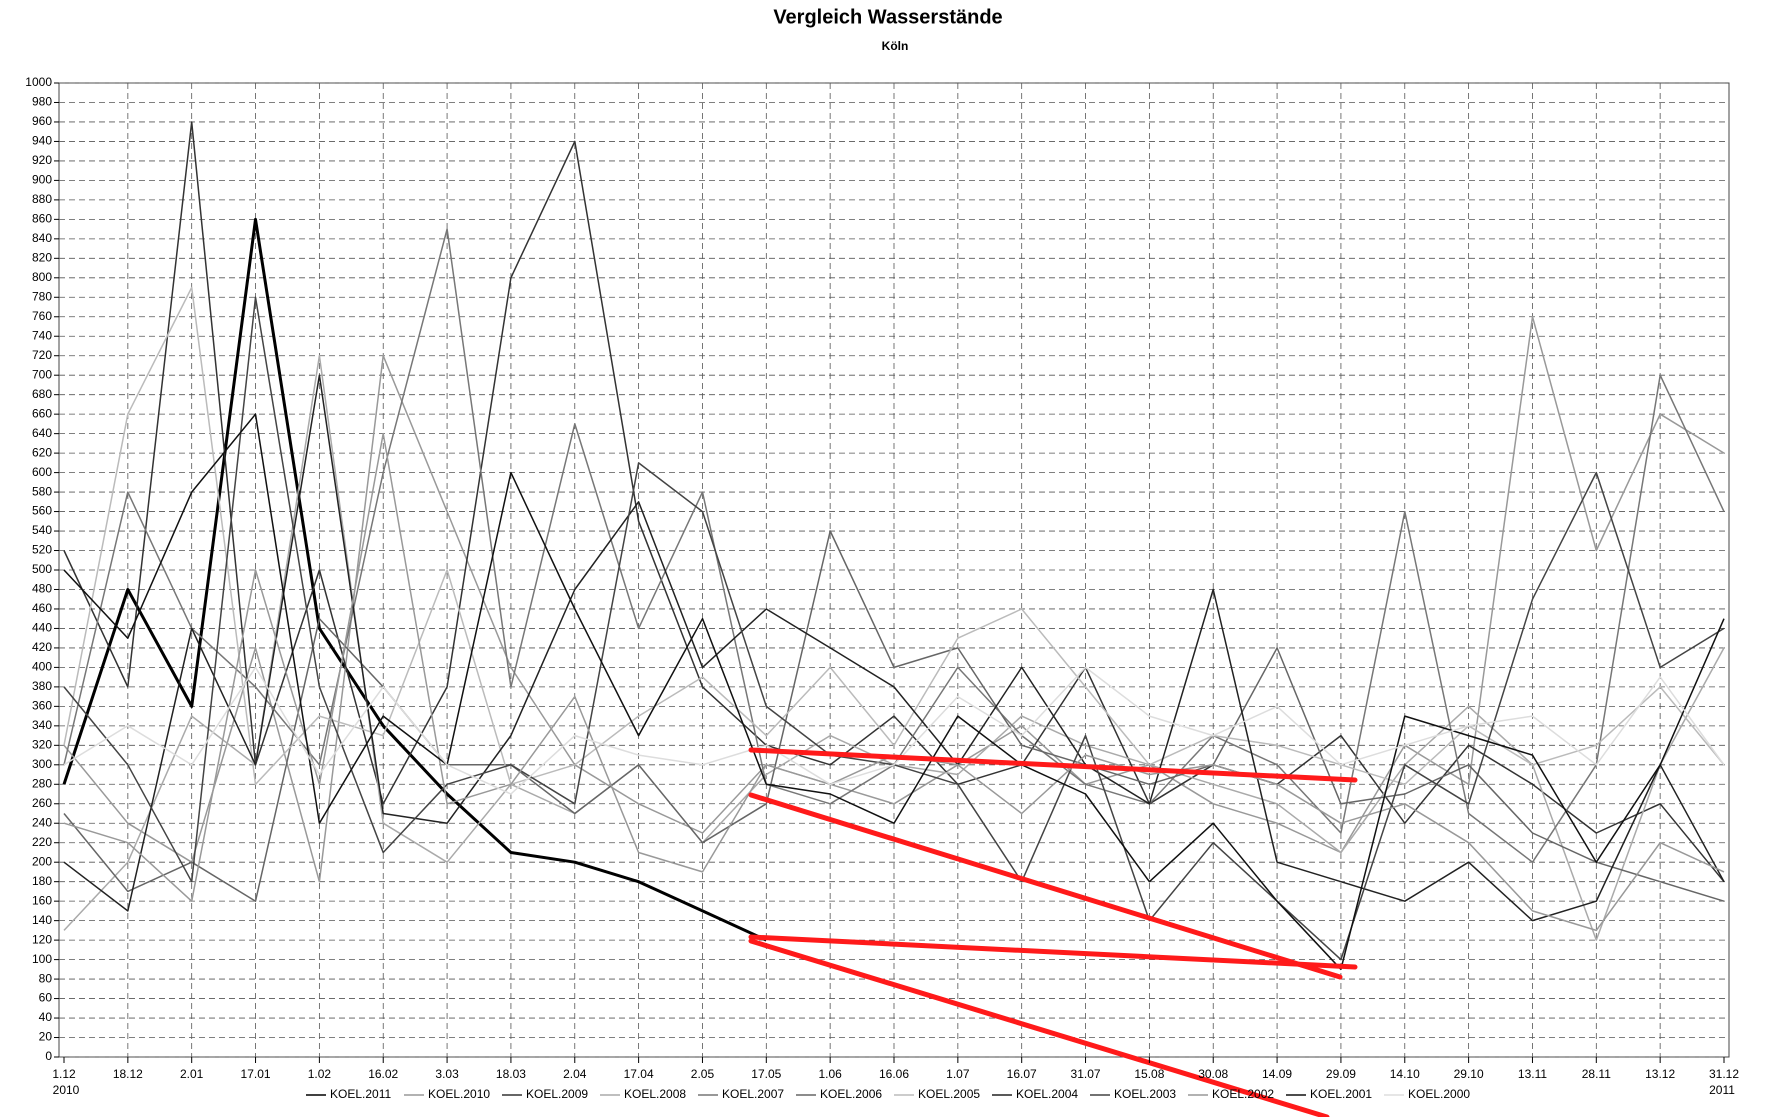  Describe the element at coordinates (38, 82) in the screenshot. I see `y-tick-label: 1000` at that location.